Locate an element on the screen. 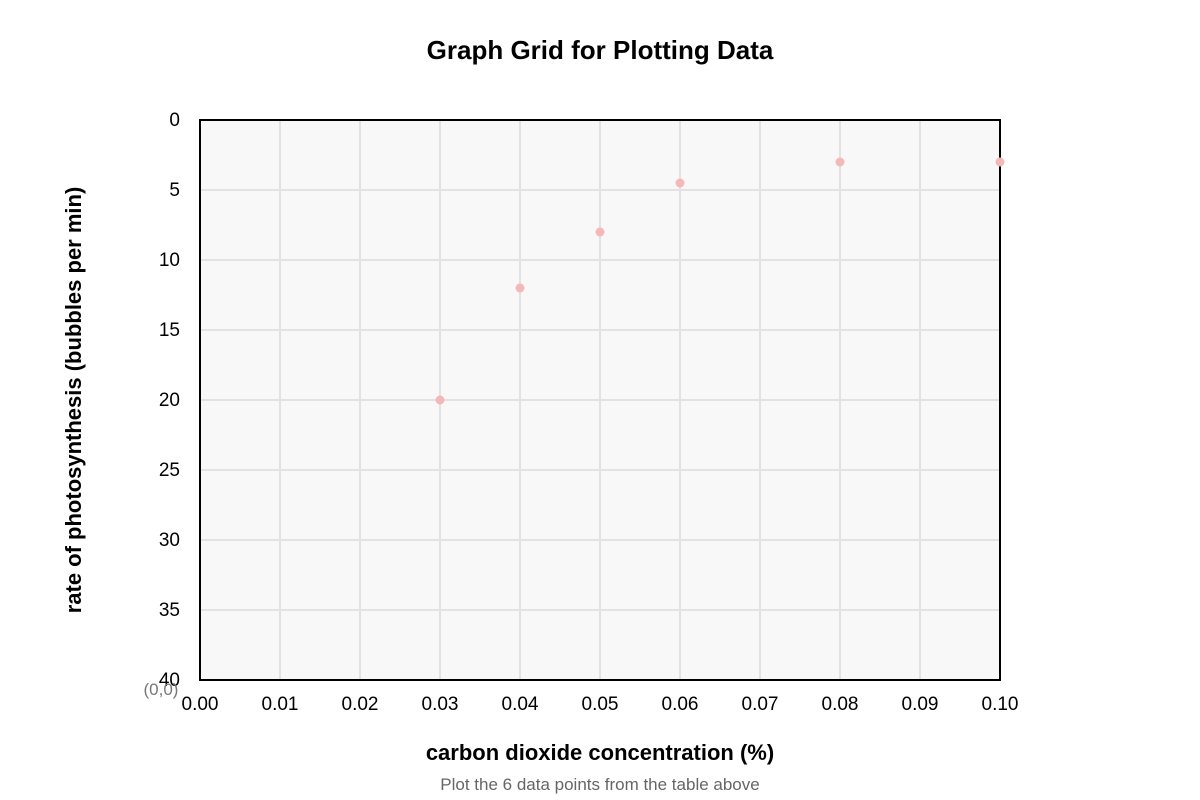 This screenshot has width=1200, height=800. y-tick-label: 15 is located at coordinates (169, 330).